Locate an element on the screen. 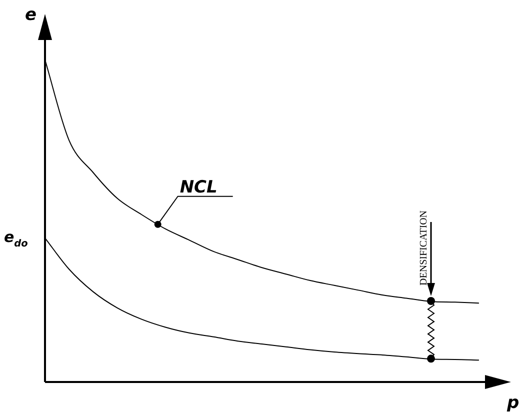 The width and height of the screenshot is (522, 420). annotation: NCL is located at coordinates (199, 187).